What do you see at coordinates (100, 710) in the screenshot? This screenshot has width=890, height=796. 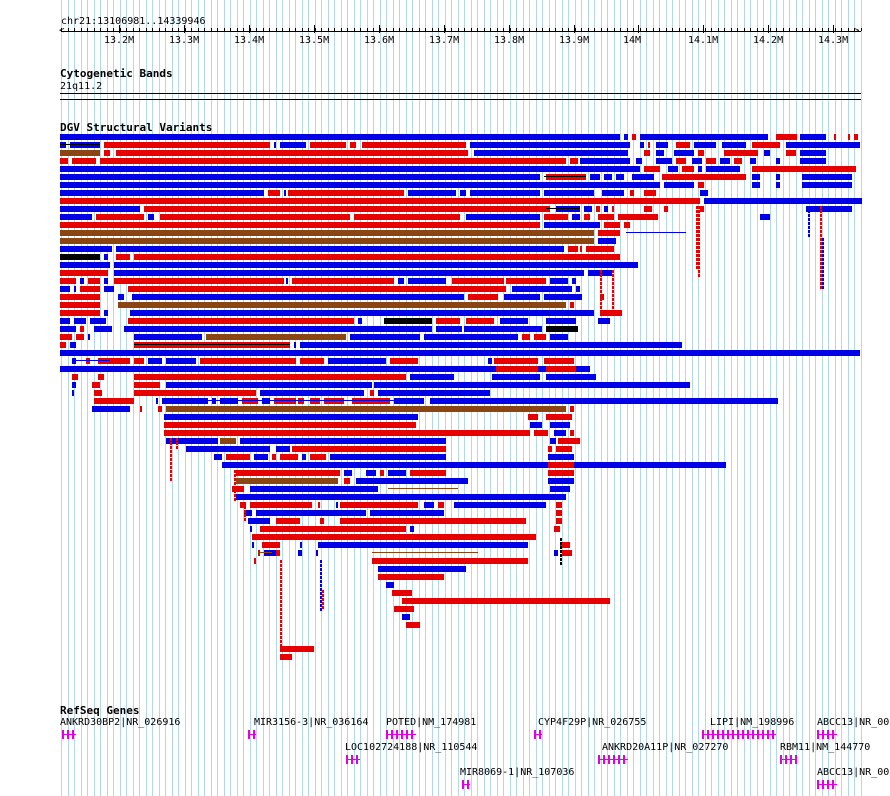 I see `refseq-track-title: RefSeq Genes` at bounding box center [100, 710].